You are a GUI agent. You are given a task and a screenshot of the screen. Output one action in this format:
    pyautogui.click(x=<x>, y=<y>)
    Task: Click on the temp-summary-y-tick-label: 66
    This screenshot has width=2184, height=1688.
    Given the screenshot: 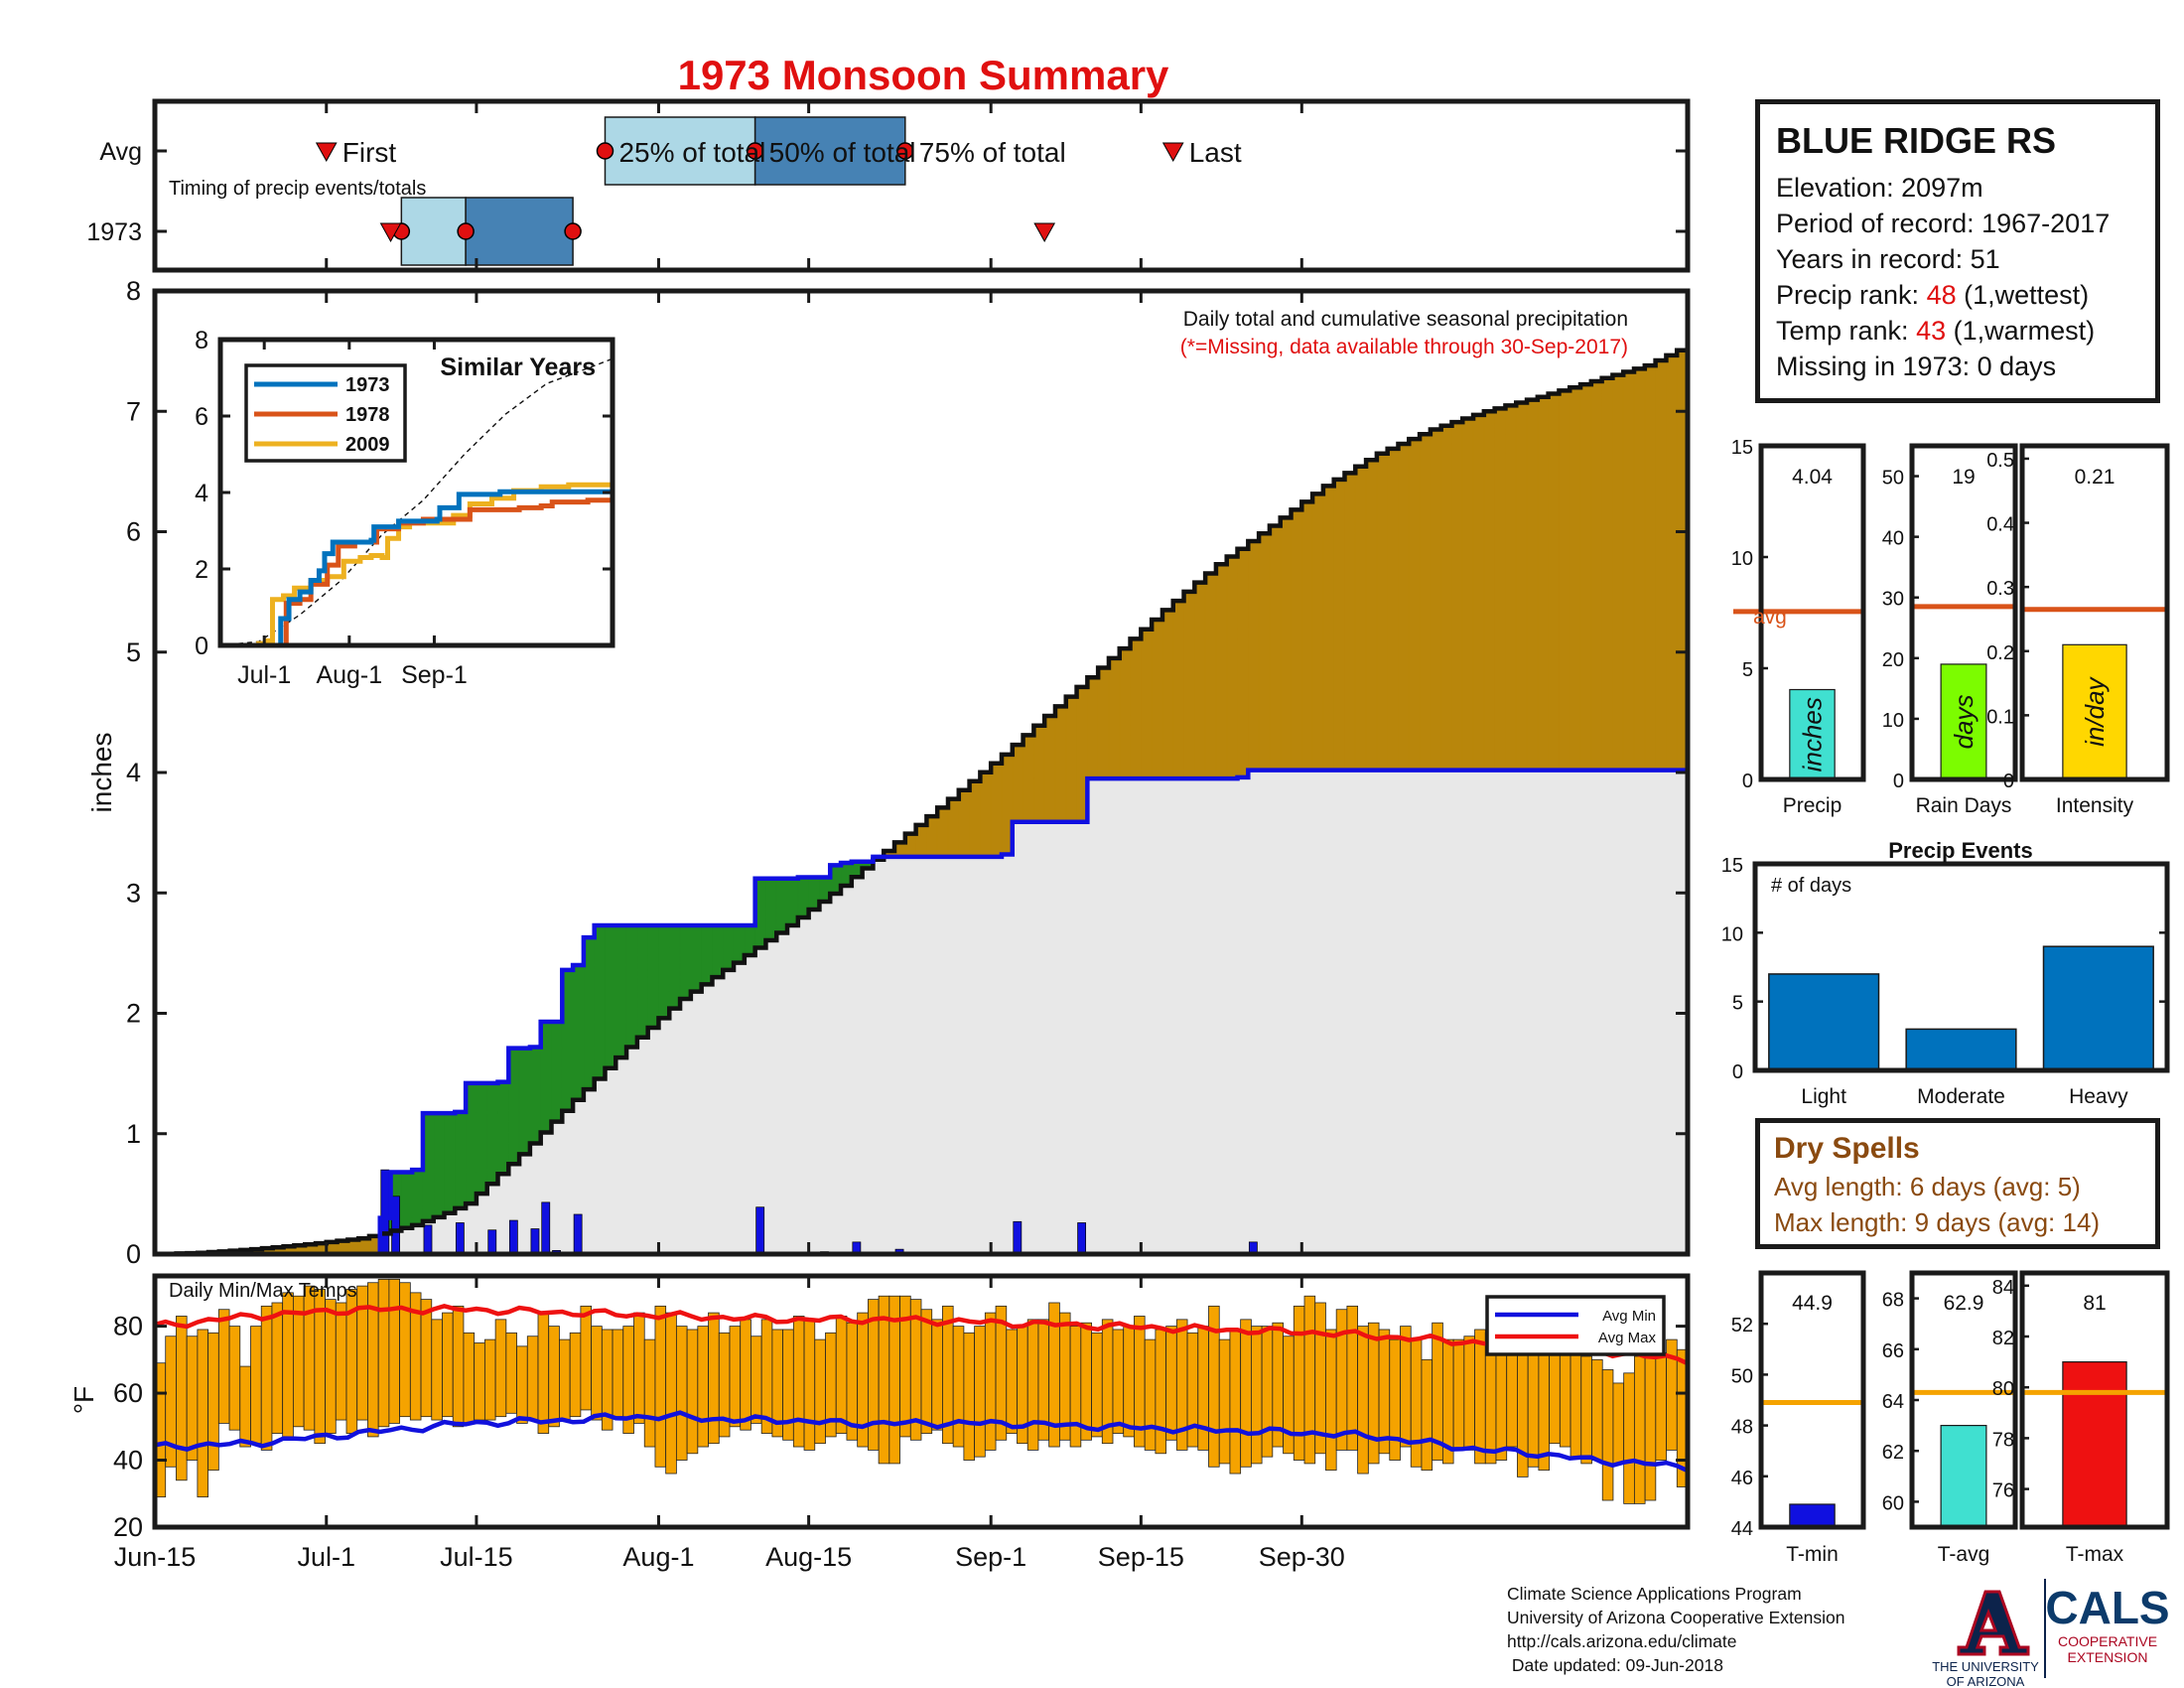 What is the action you would take?
    pyautogui.click(x=1893, y=1351)
    